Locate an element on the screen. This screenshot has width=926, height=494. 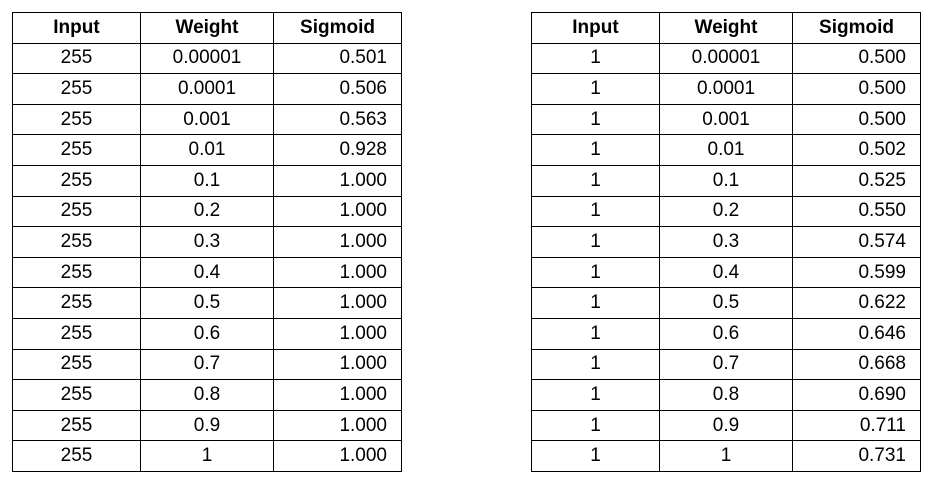
table-row: 255 1 1.000 is located at coordinates (207, 456).